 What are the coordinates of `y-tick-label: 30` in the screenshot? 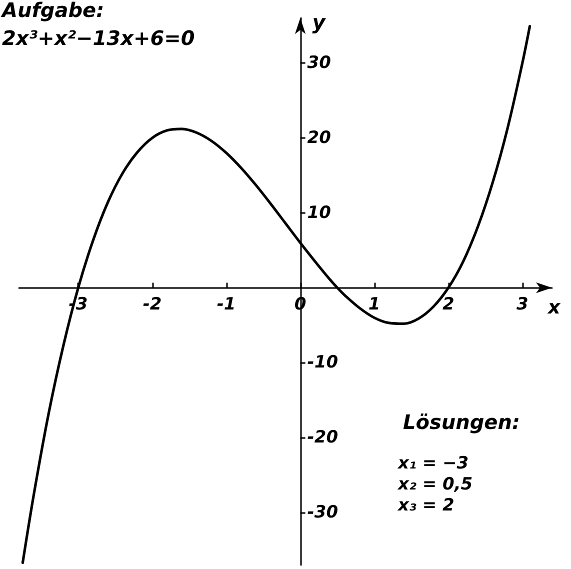 It's located at (319, 62).